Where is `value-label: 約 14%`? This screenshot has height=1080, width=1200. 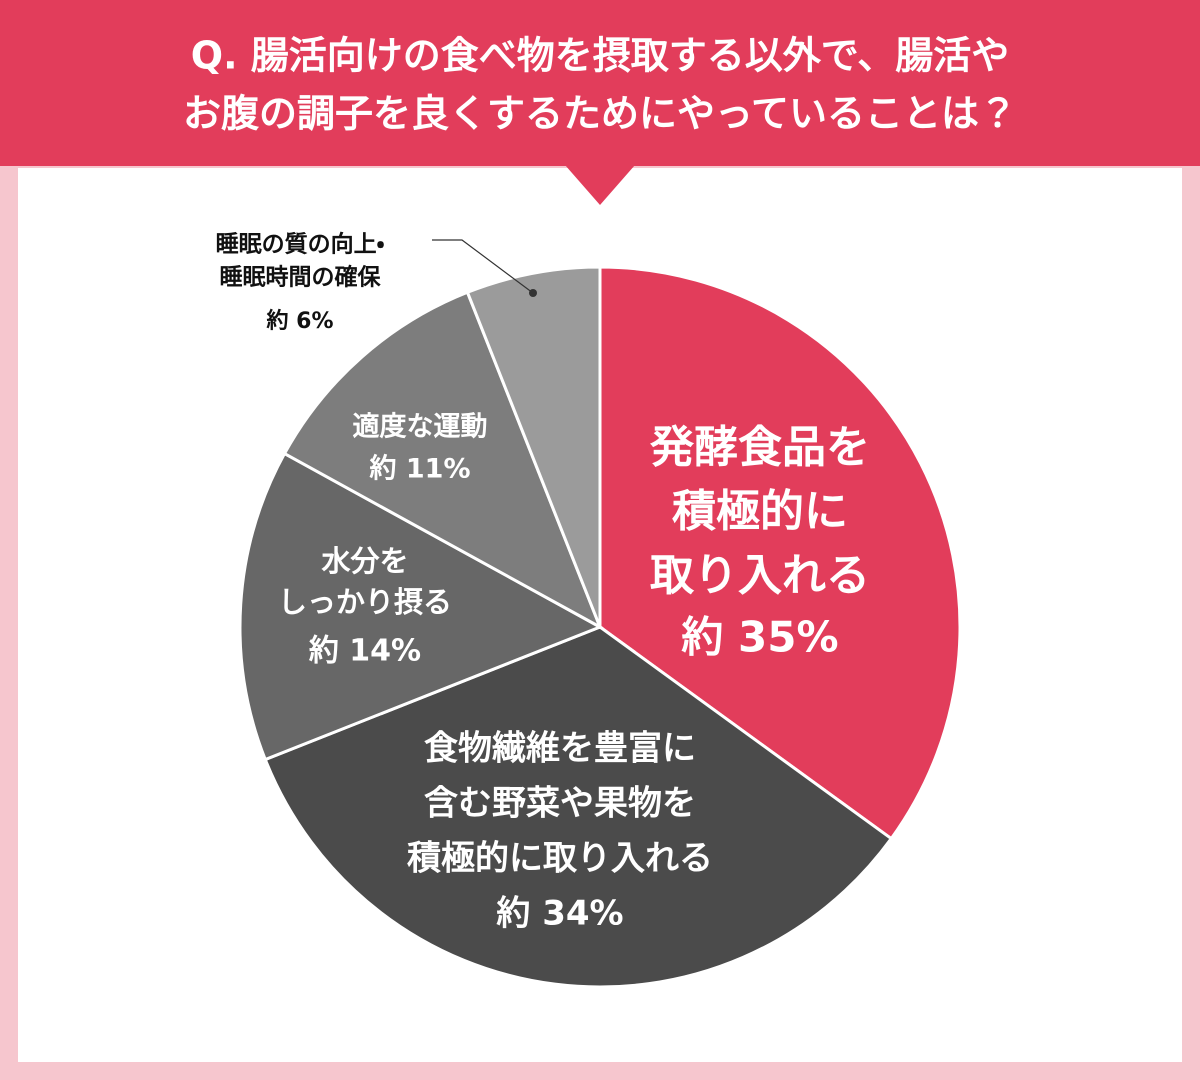
value-label: 約 14% is located at coordinates (365, 651).